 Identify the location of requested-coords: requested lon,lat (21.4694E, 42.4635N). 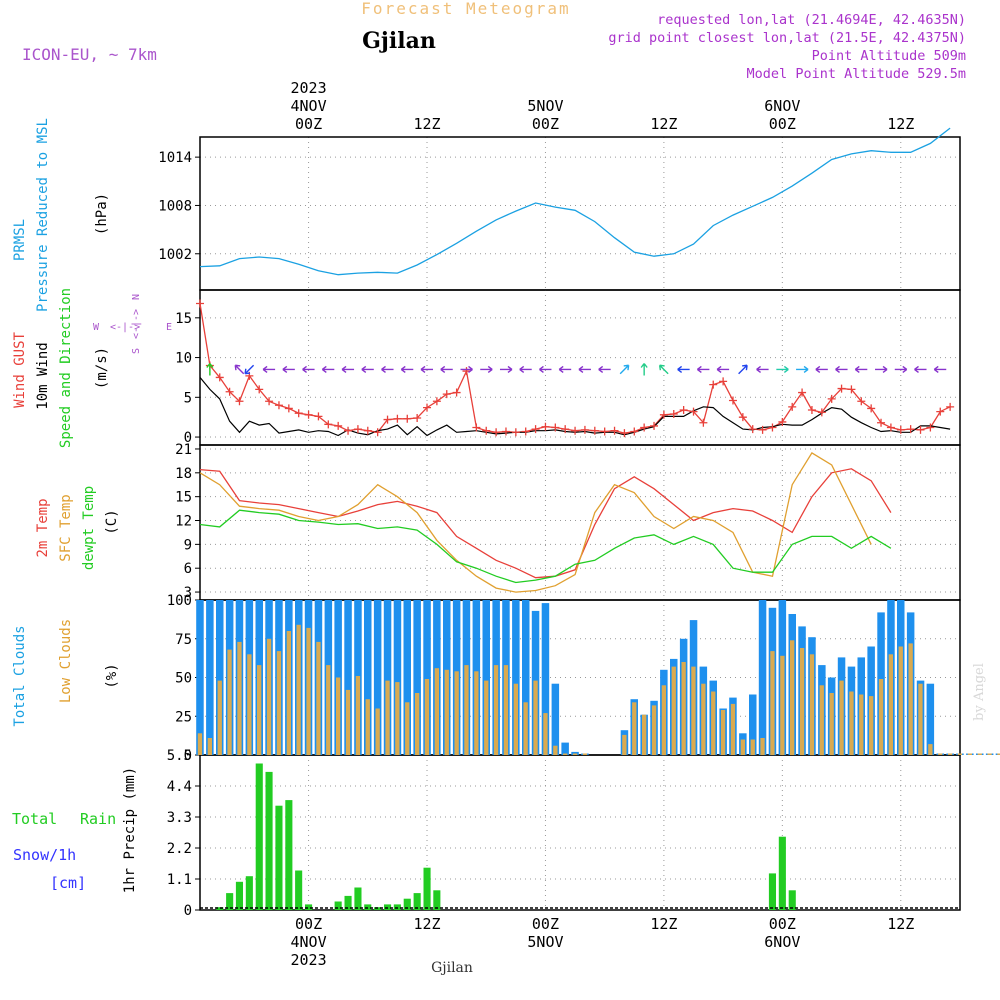
(811, 20).